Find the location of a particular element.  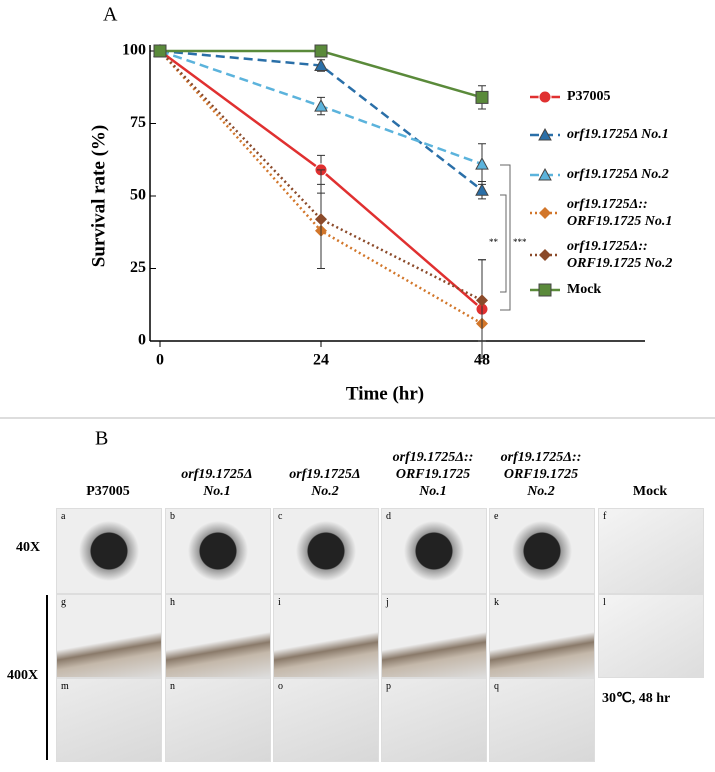

micrograph: l is located at coordinates (651, 636).